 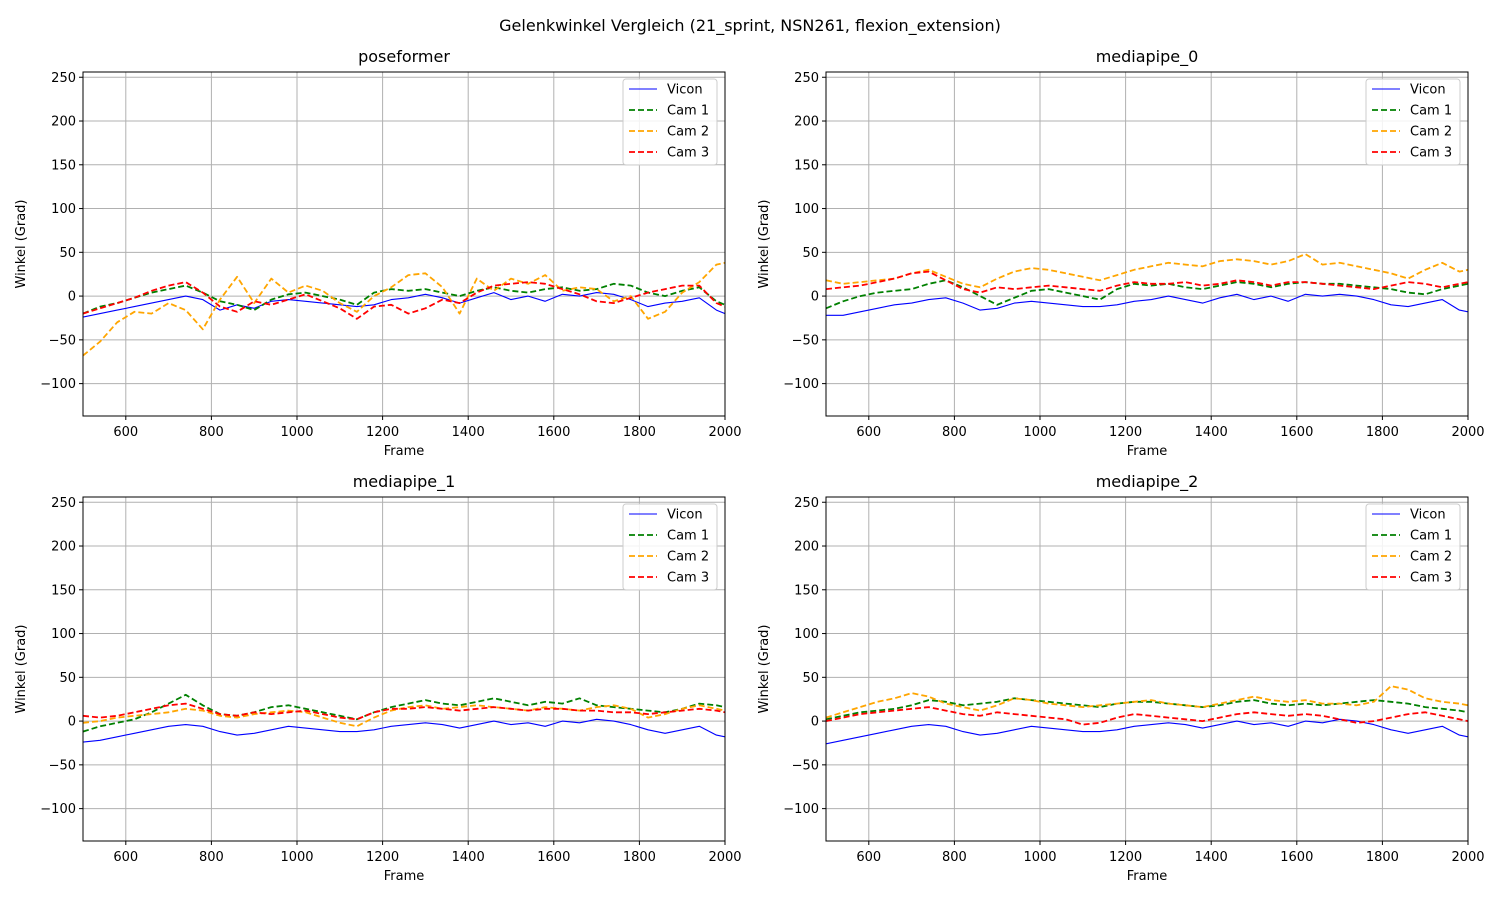 I want to click on subplot-title: poseformer, so click(x=404, y=56).